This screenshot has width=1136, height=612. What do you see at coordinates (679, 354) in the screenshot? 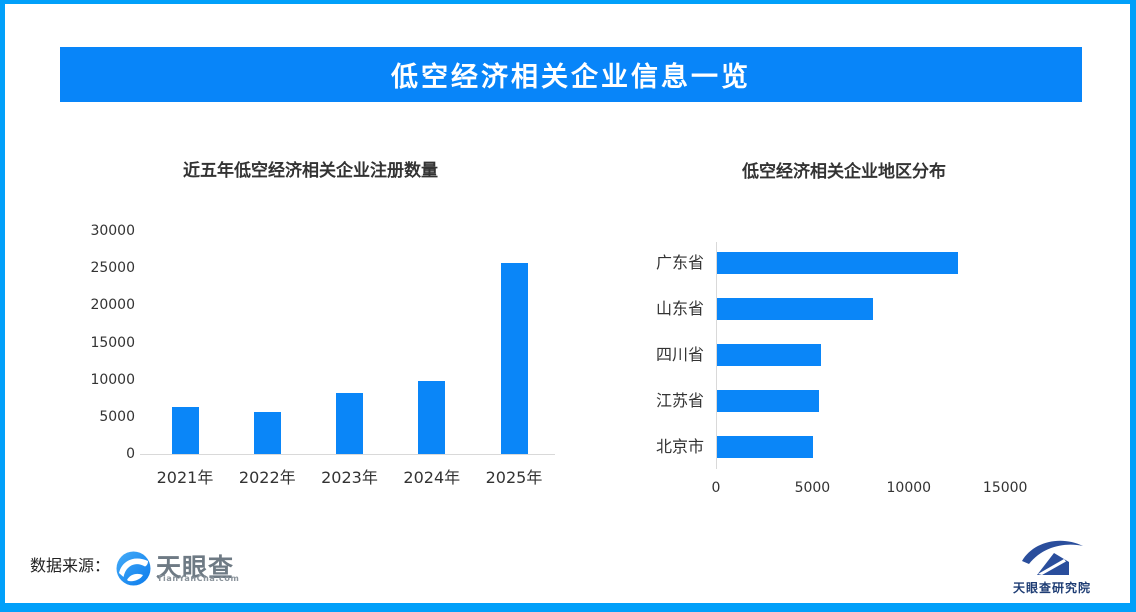
I see `y-axis-category-label: 四川省` at bounding box center [679, 354].